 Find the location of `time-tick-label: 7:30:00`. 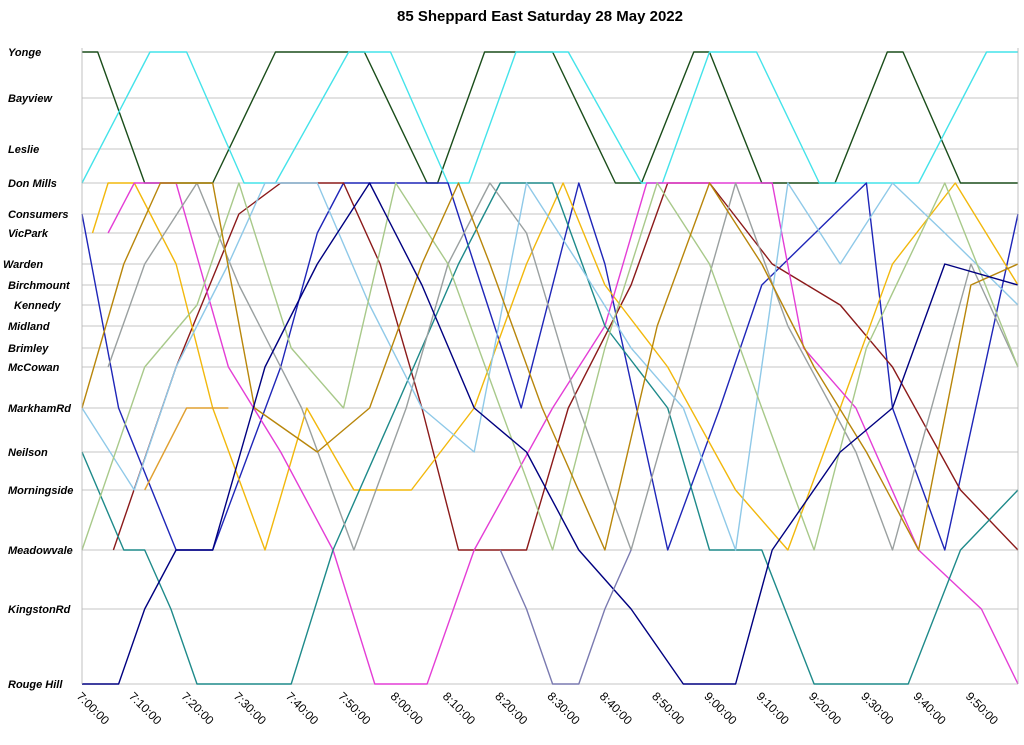

time-tick-label: 7:30:00 is located at coordinates (250, 708).